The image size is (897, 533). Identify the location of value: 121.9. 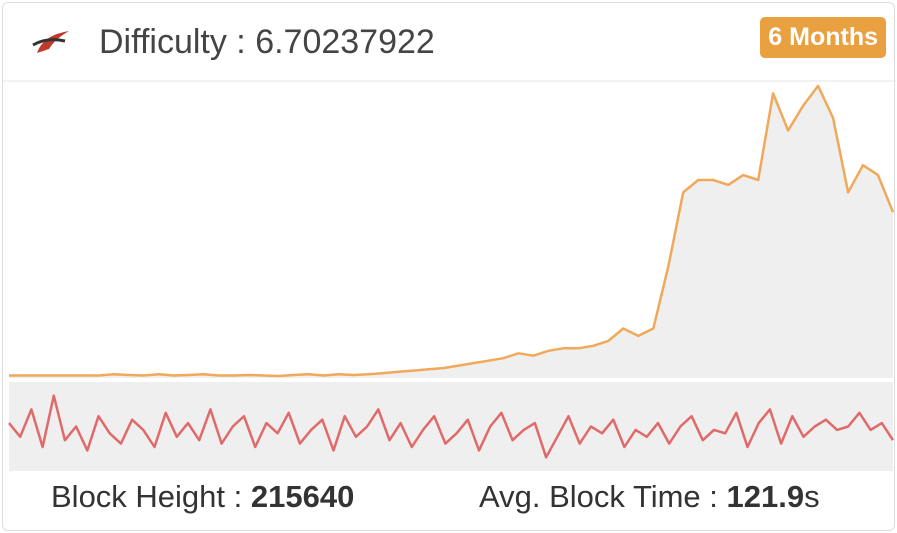
(765, 496).